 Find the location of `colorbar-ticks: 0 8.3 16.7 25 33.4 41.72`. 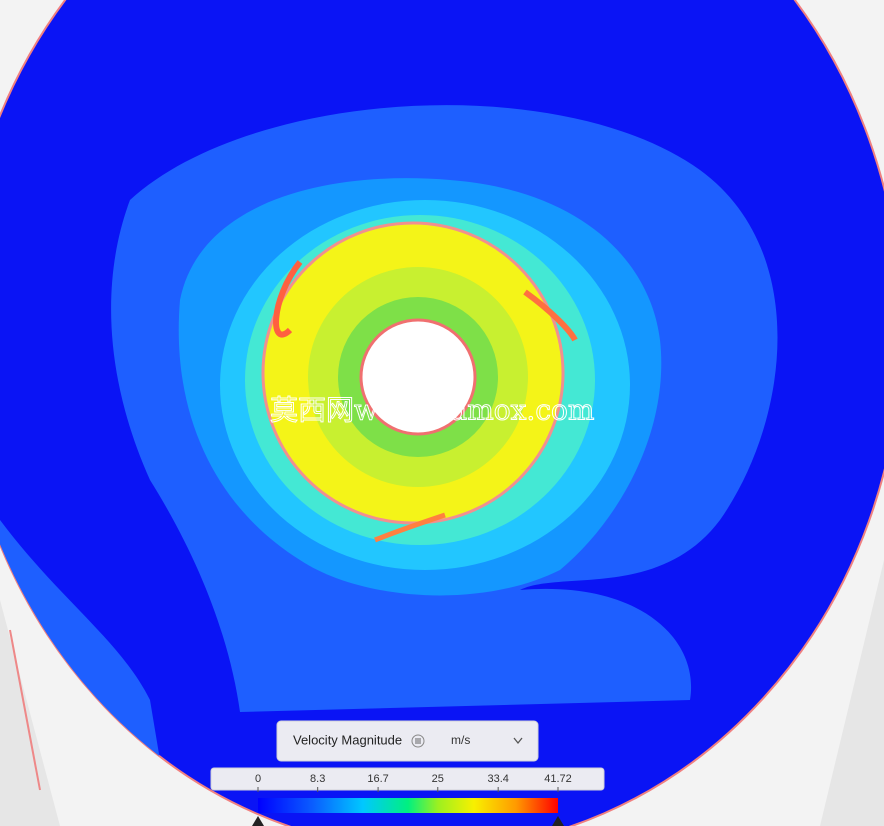

colorbar-ticks: 0 8.3 16.7 25 33.4 41.72 is located at coordinates (413, 782).